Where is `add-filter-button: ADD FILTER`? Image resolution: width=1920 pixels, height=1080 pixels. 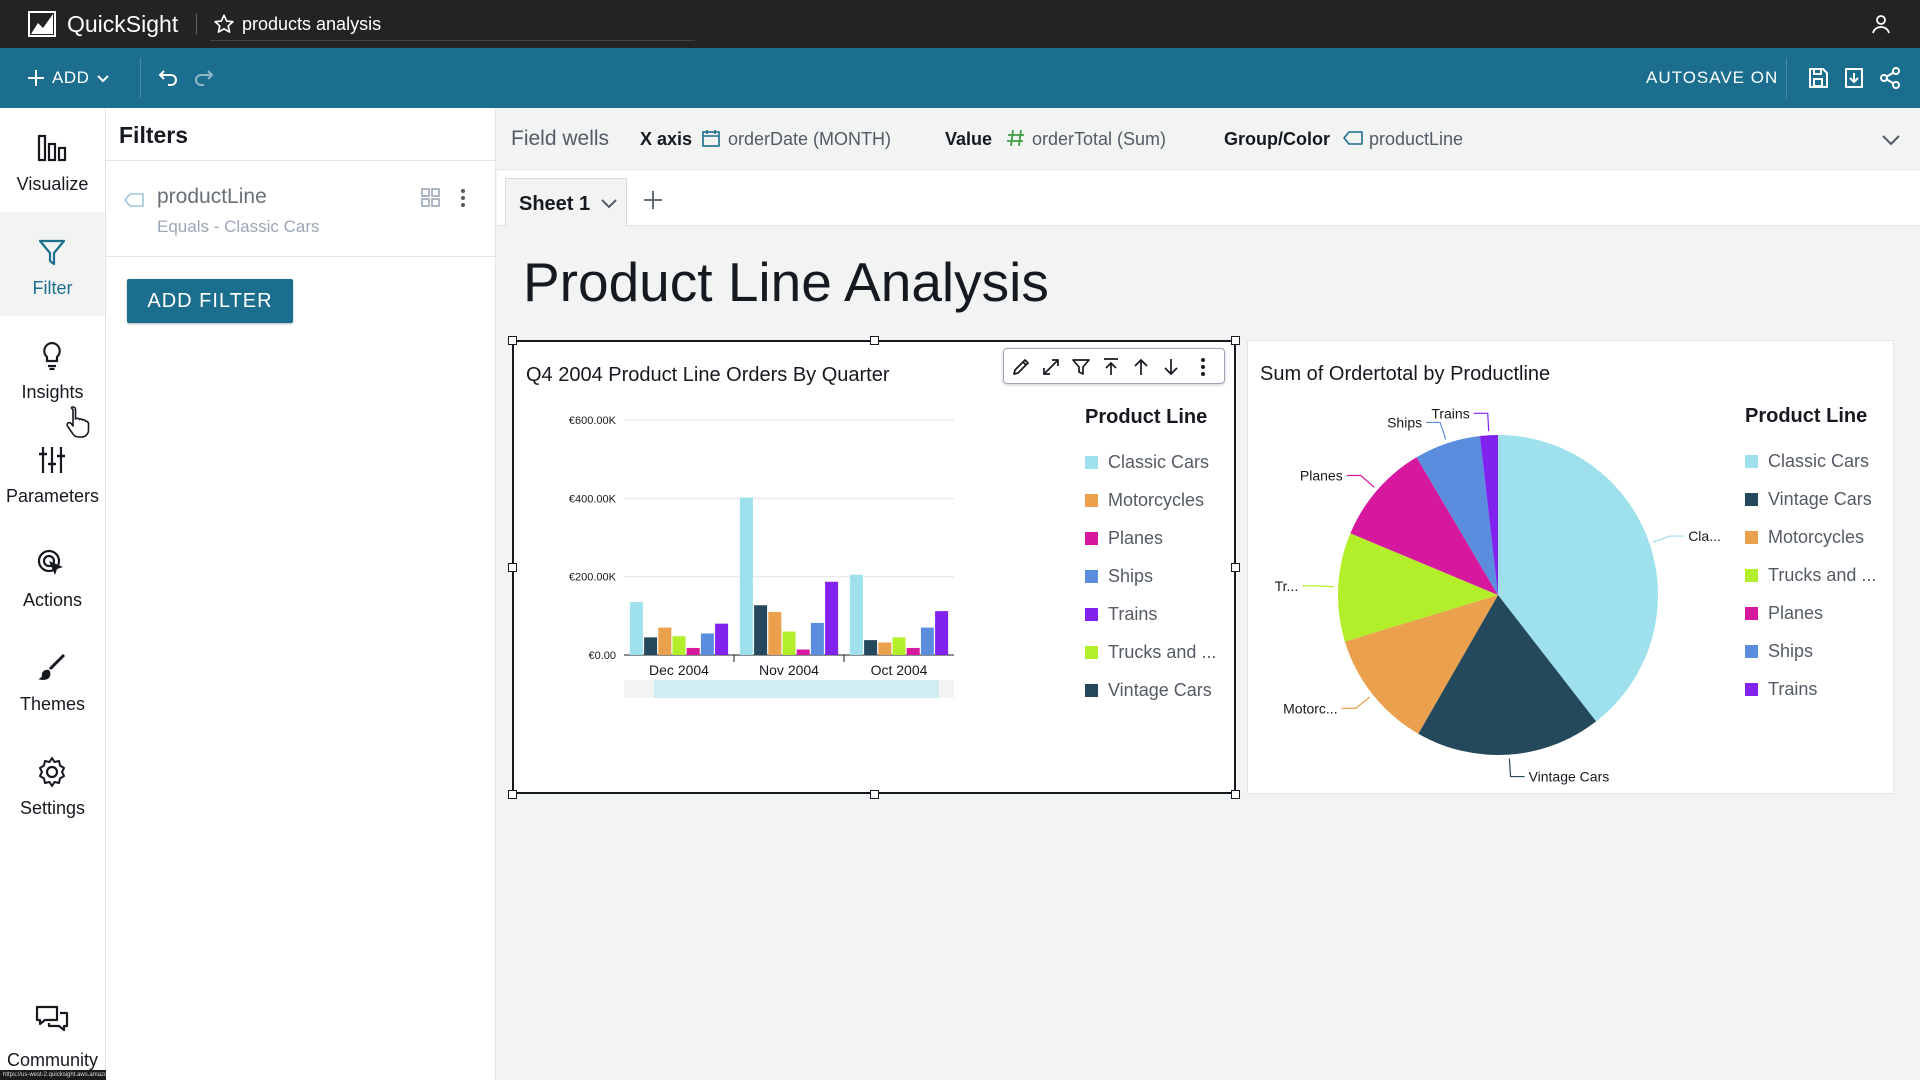
add-filter-button: ADD FILTER is located at coordinates (210, 301).